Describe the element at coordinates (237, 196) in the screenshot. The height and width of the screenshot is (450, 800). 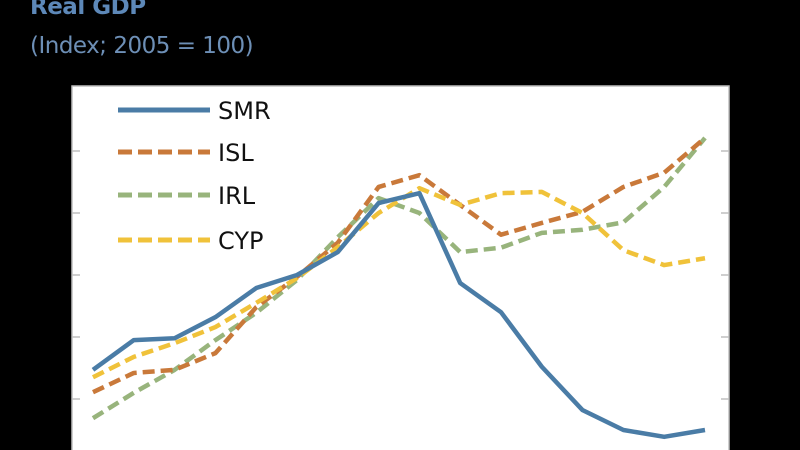
I see `legend-label: IRL` at that location.